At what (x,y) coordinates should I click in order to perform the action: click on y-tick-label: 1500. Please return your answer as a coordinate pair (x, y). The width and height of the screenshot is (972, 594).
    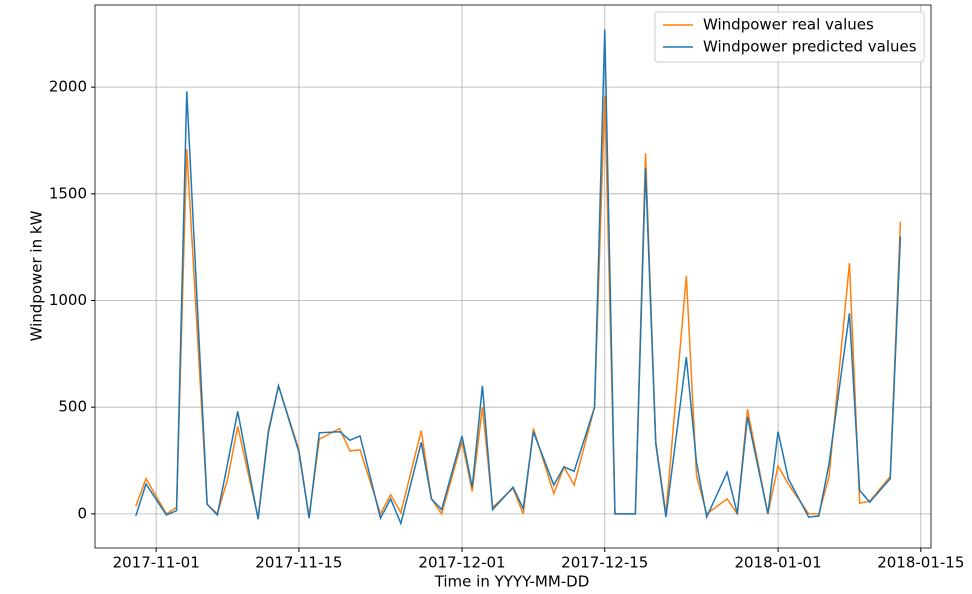
    Looking at the image, I should click on (68, 193).